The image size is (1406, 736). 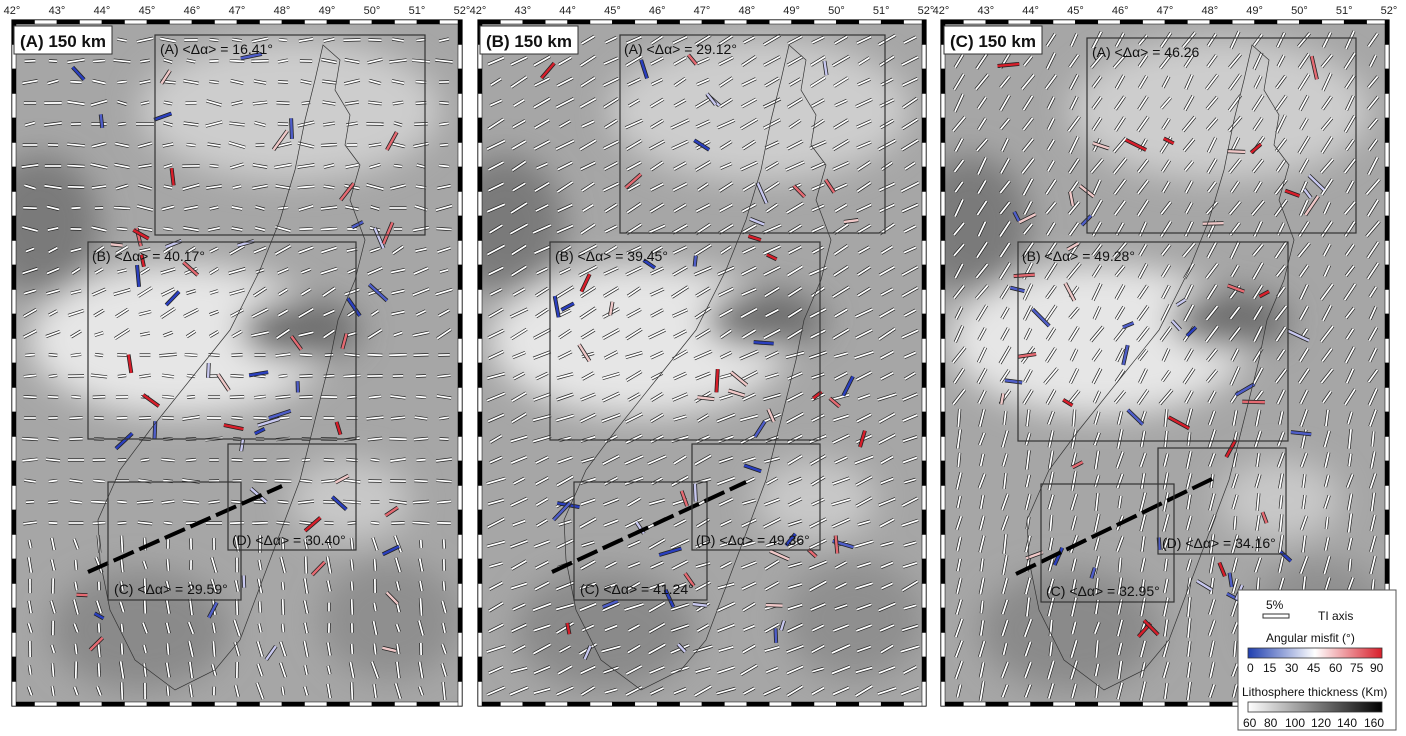 What do you see at coordinates (1221, 135) in the screenshot?
I see `region-box-a` at bounding box center [1221, 135].